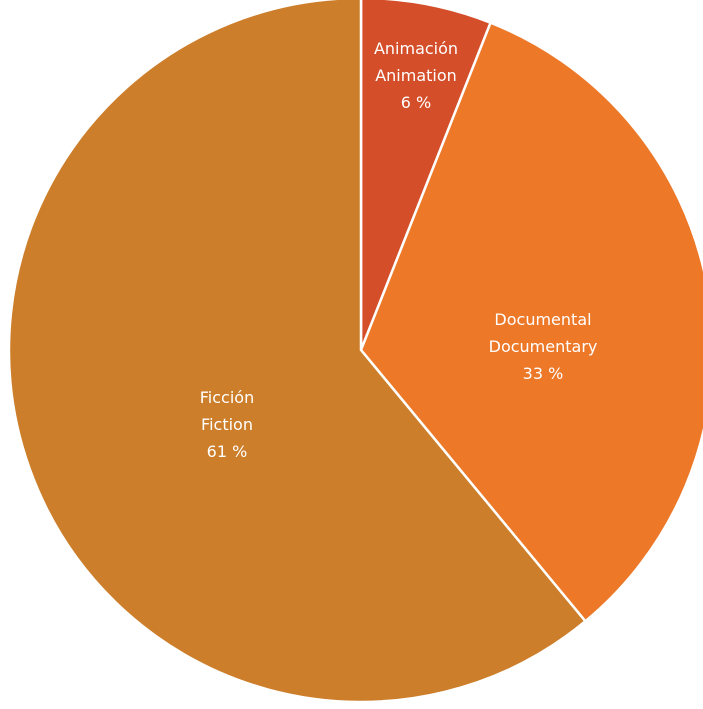  I want to click on slice-label-en: Documentary, so click(543, 346).